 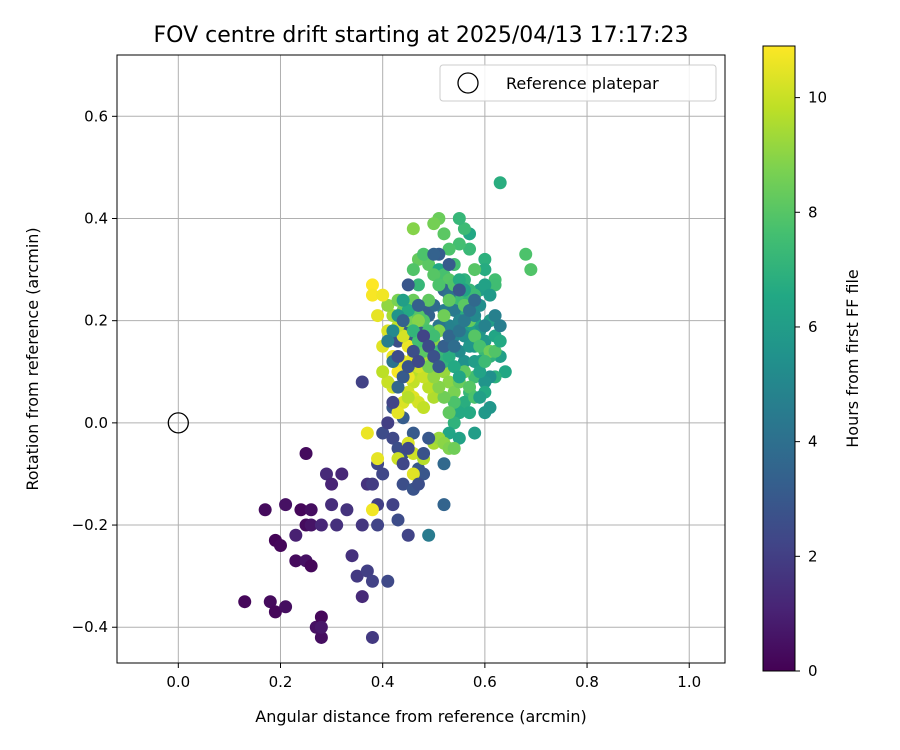 I want to click on colorbar-tick-label: 8, so click(x=813, y=212).